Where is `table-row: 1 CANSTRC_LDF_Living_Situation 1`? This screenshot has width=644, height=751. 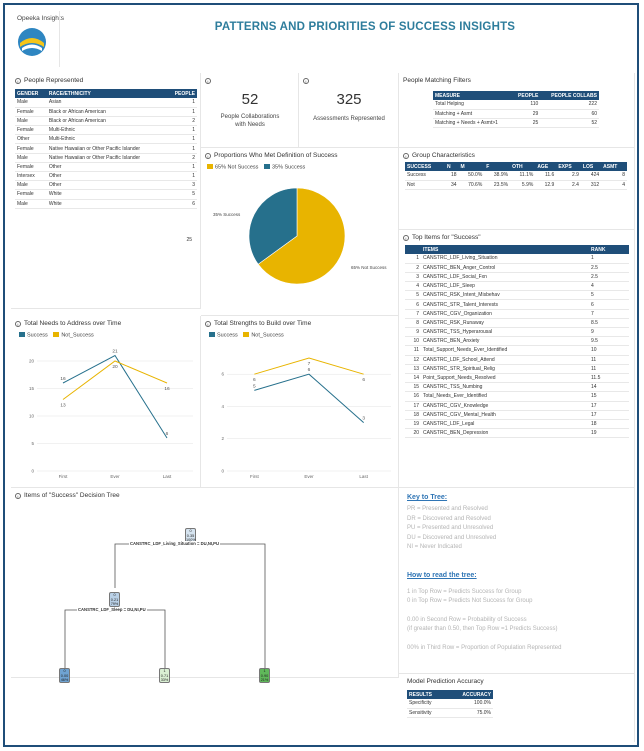 table-row: 1 CANSTRC_LDF_Living_Situation 1 is located at coordinates (517, 259).